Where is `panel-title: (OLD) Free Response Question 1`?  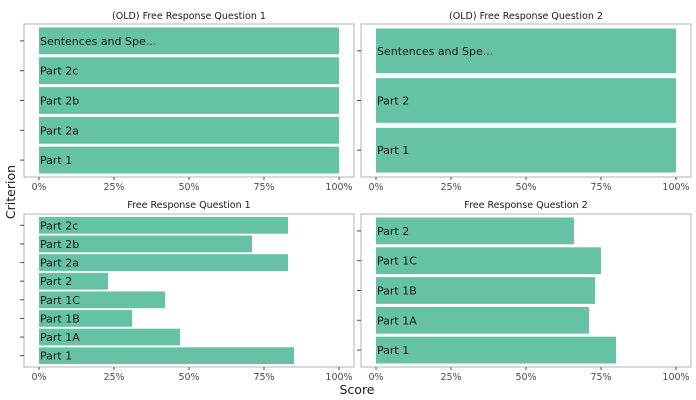 panel-title: (OLD) Free Response Question 1 is located at coordinates (189, 16).